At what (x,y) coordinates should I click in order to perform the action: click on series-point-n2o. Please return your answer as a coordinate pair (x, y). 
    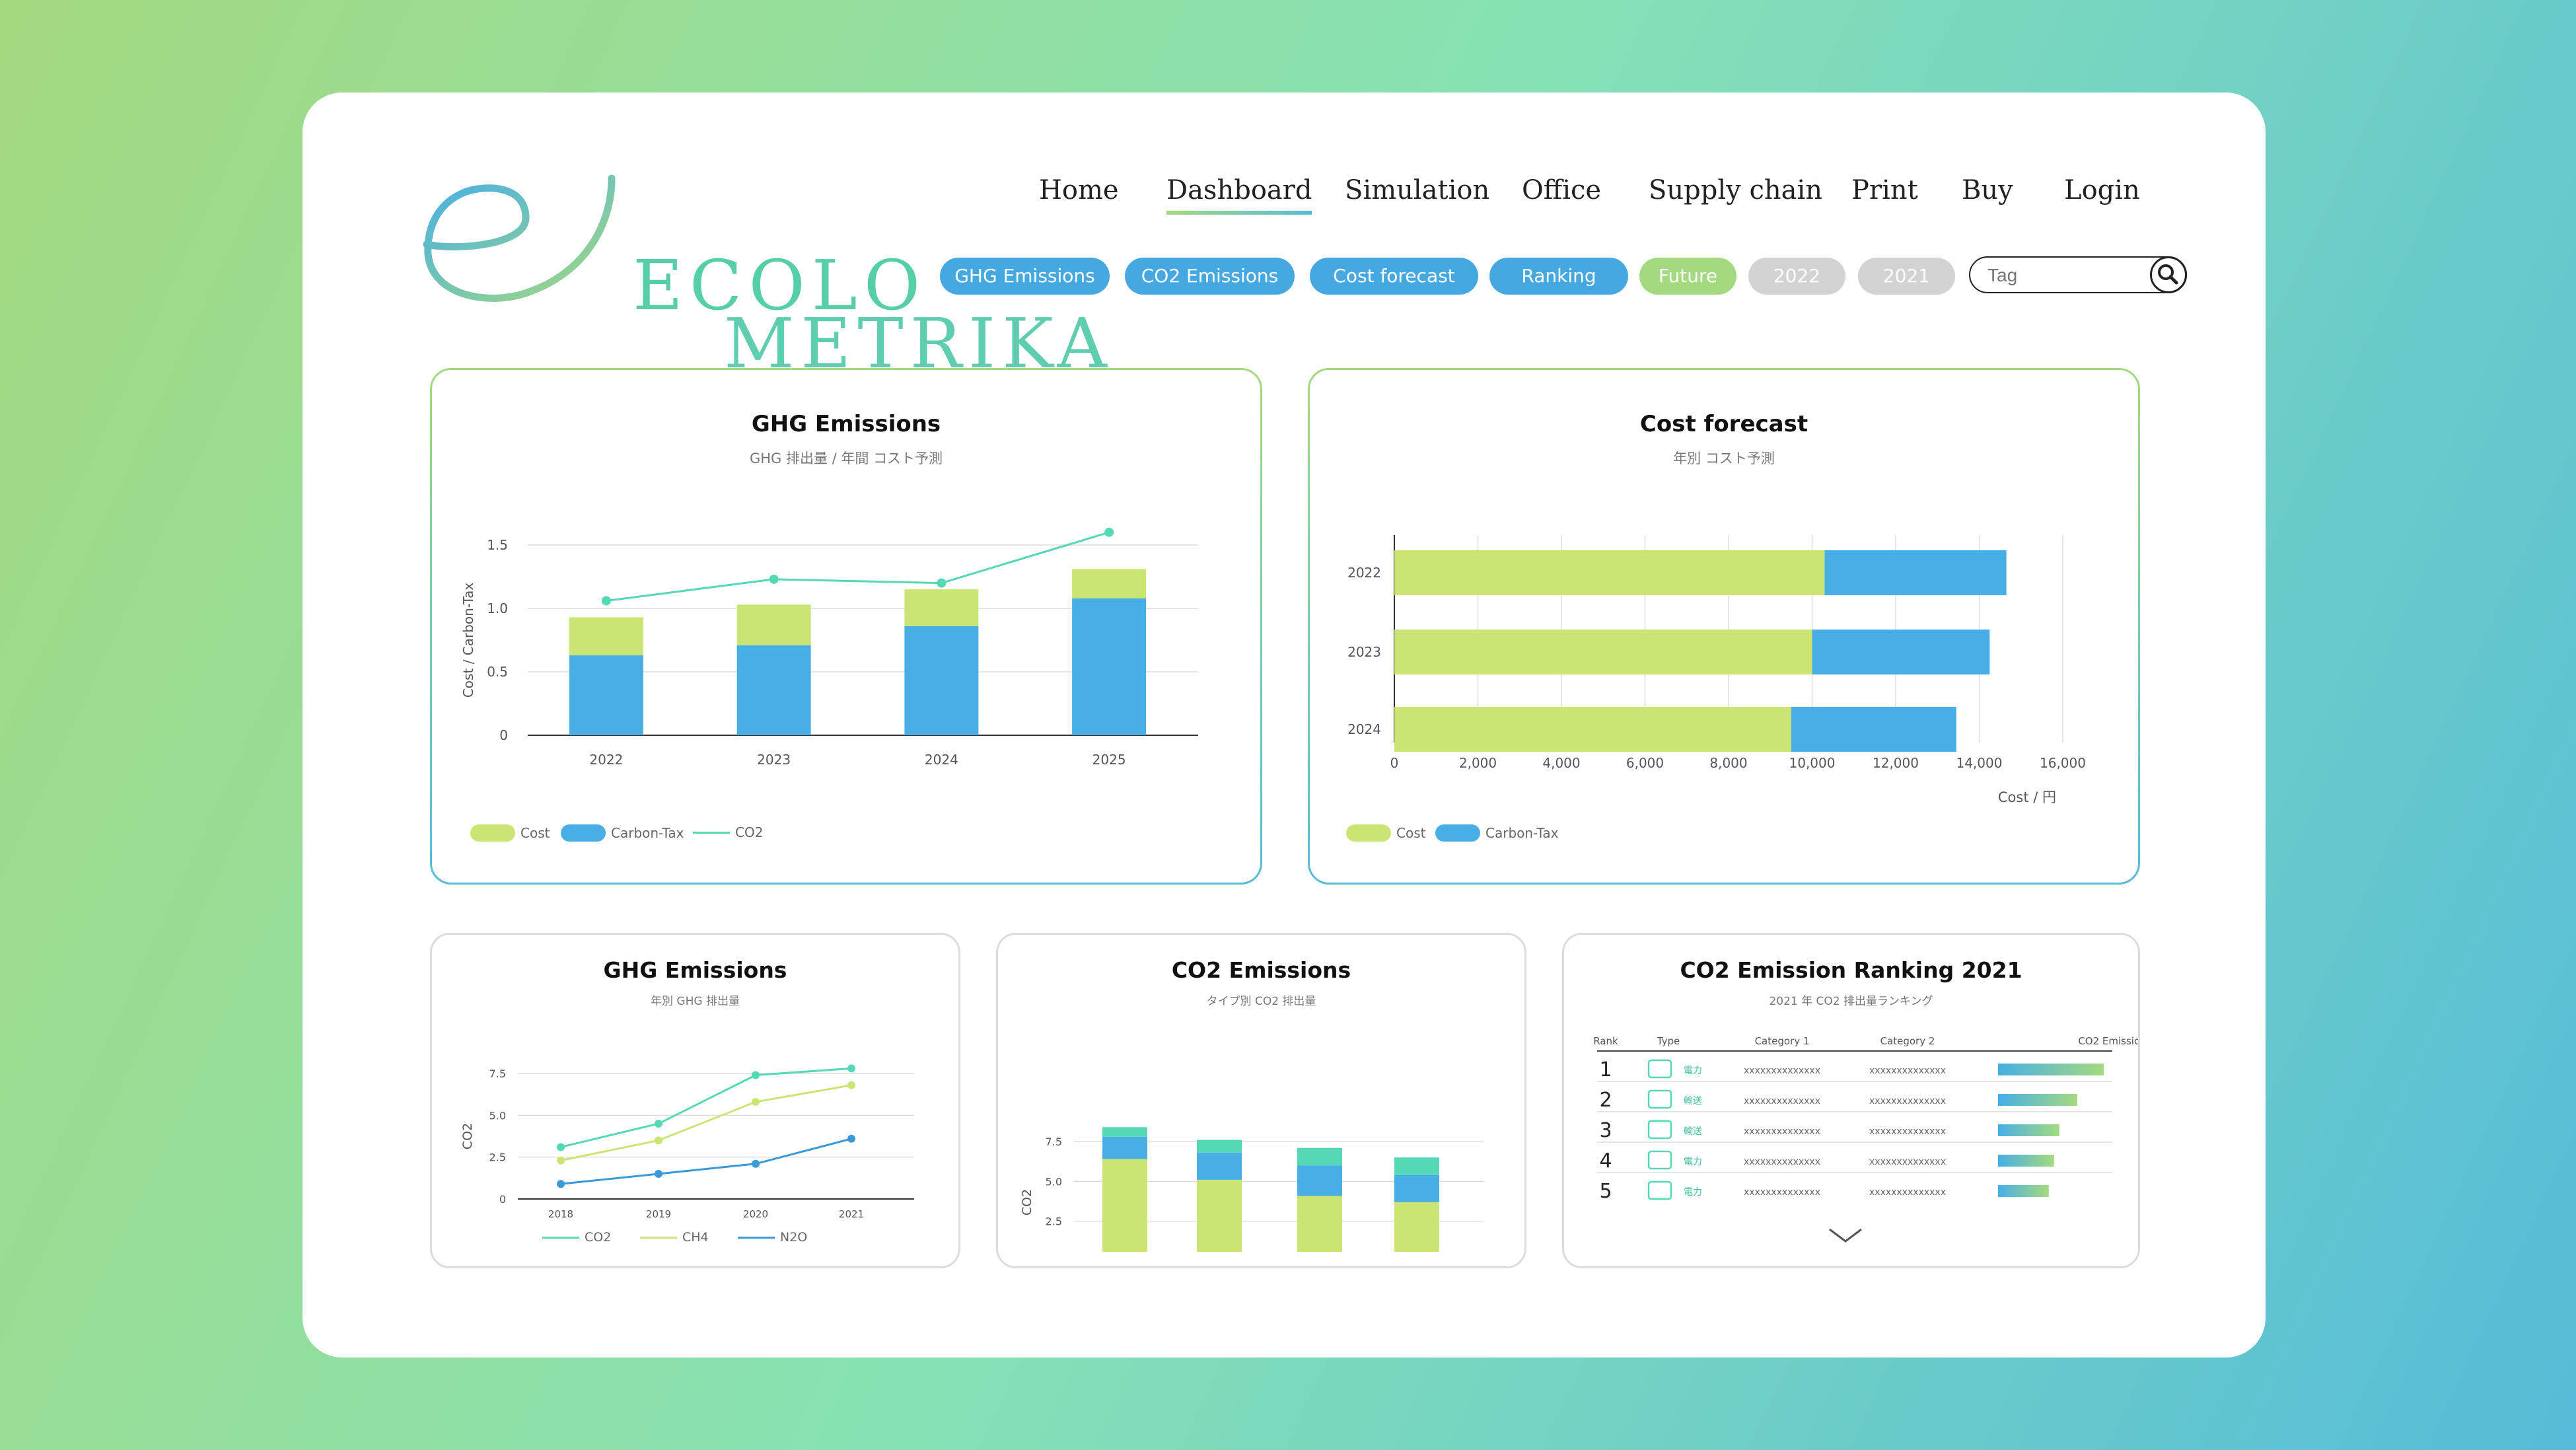
    Looking at the image, I should click on (658, 1174).